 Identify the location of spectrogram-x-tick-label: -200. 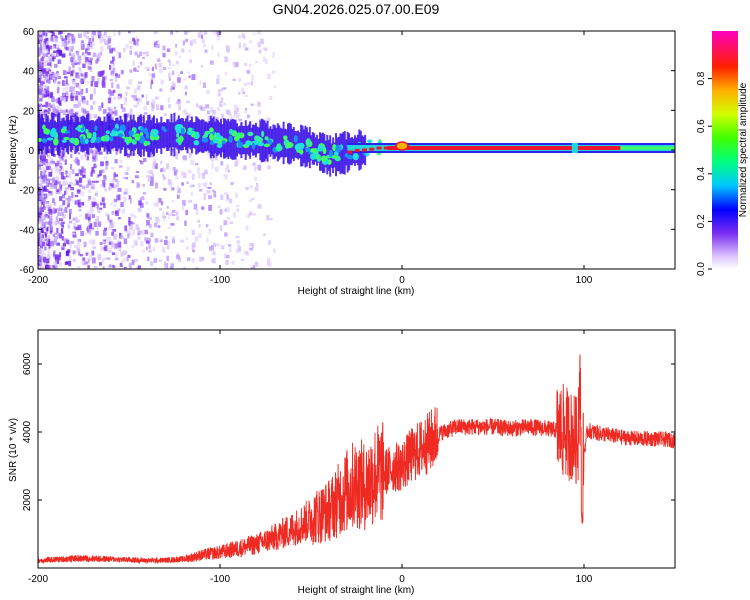
(38, 280).